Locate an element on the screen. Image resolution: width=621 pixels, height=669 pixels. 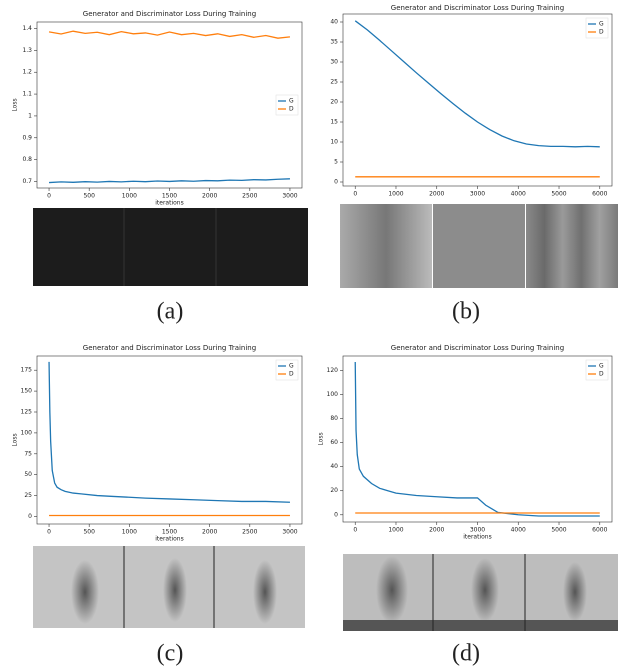
y-tick-label: 1 is located at coordinates (30, 115).